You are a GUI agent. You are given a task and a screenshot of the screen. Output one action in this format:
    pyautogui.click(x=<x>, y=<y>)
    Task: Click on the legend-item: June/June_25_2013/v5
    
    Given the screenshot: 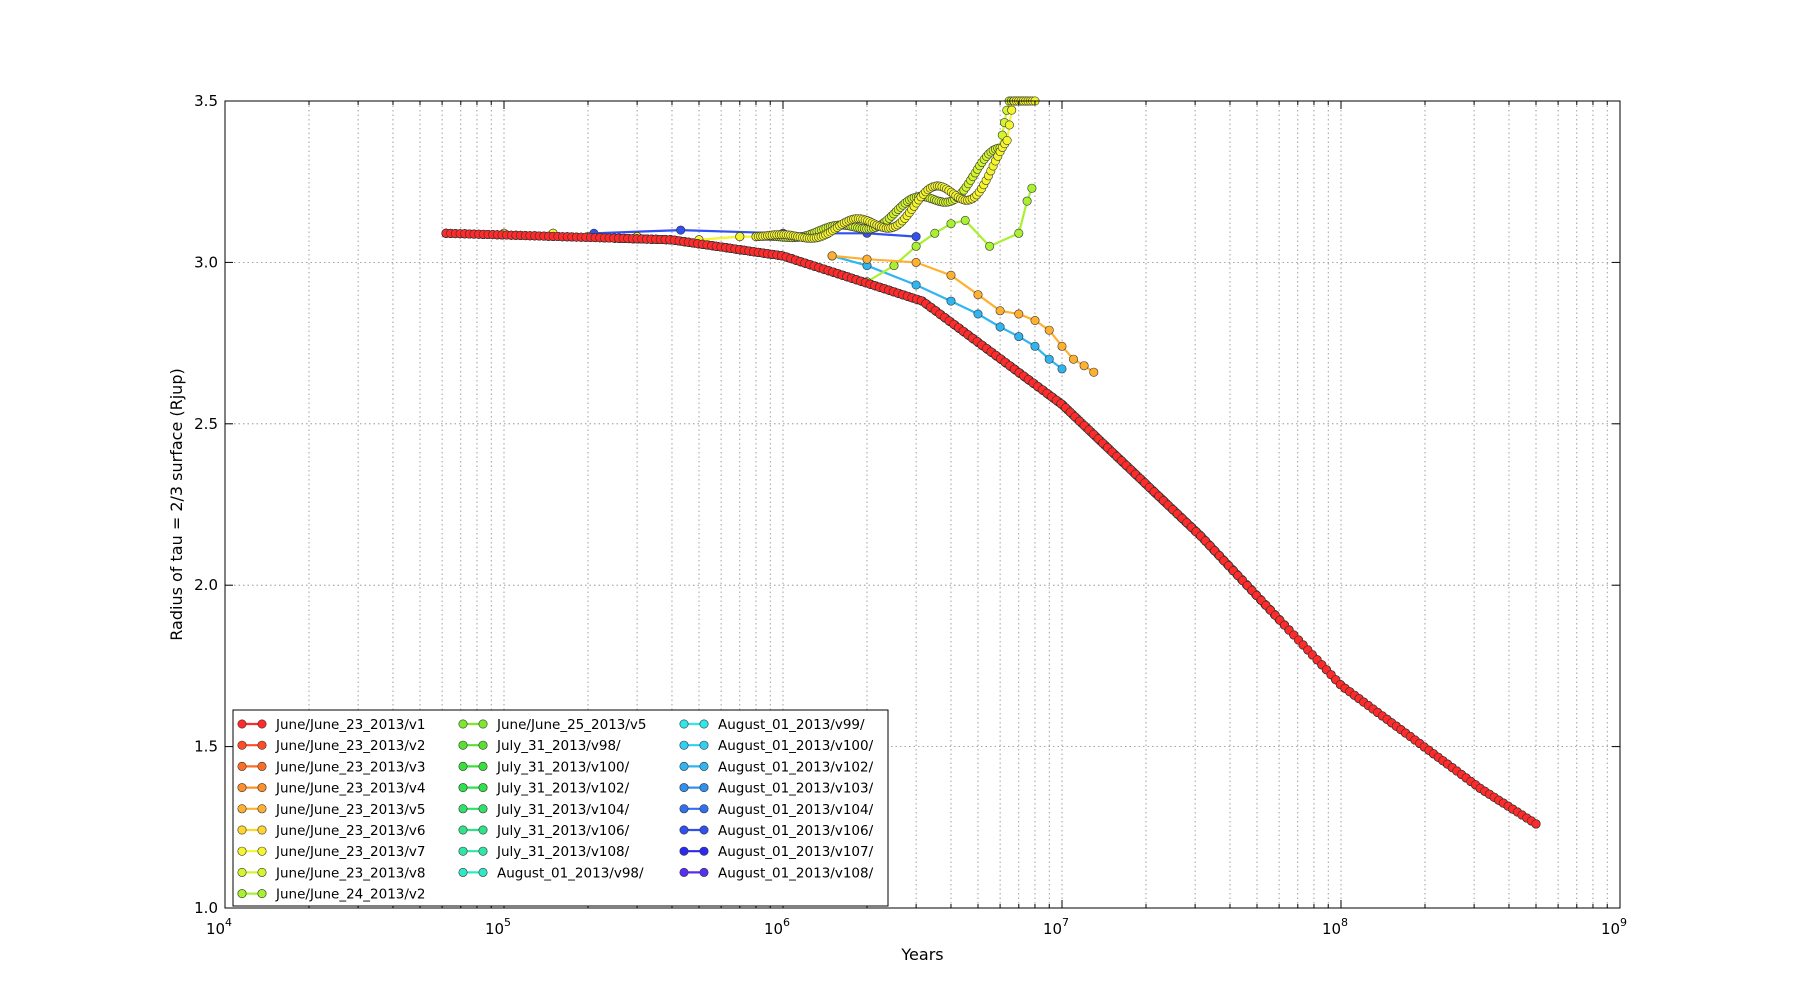 What is the action you would take?
    pyautogui.click(x=552, y=725)
    